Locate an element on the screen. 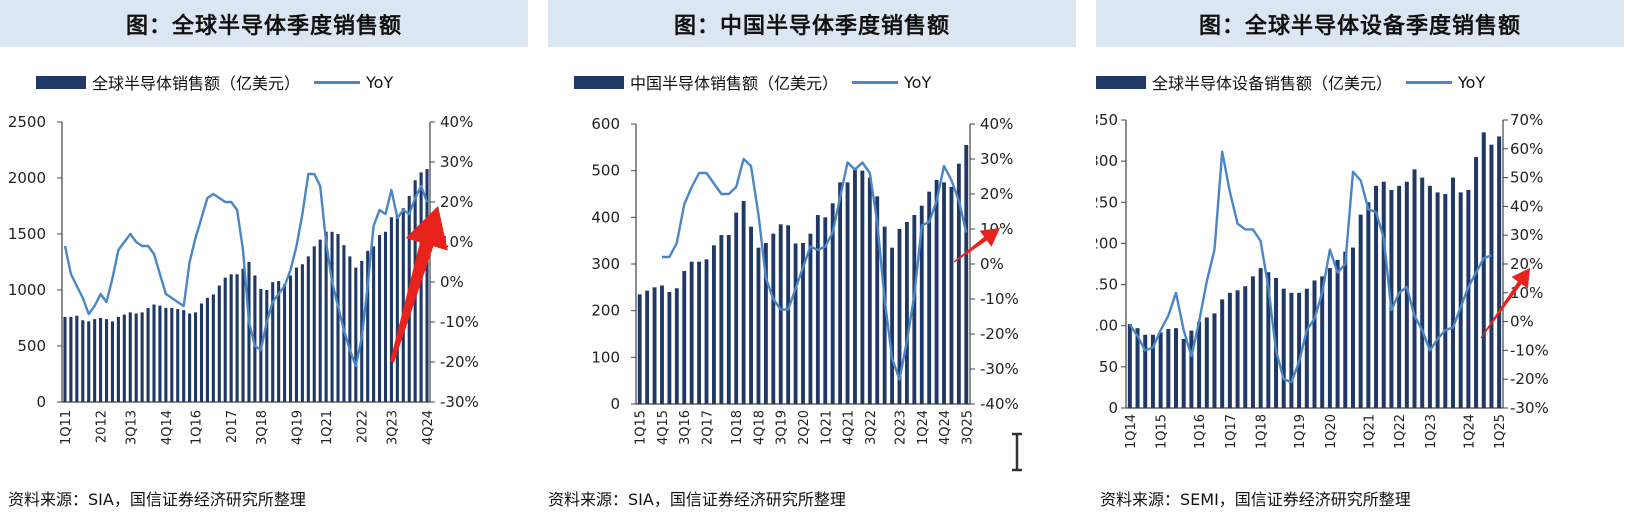 Image resolution: width=1642 pixels, height=530 pixels. y-tick-label-left: 50 is located at coordinates (1108, 367).